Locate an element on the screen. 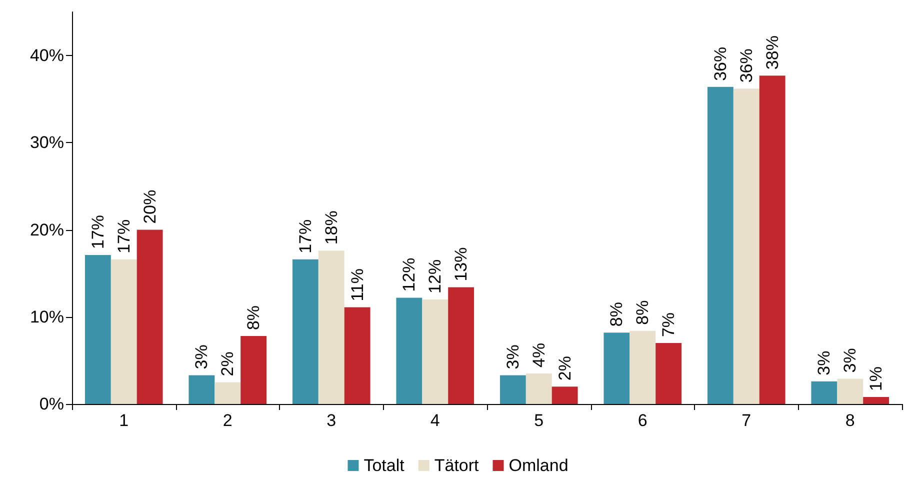 The height and width of the screenshot is (487, 916). data-label: 18% is located at coordinates (331, 227).